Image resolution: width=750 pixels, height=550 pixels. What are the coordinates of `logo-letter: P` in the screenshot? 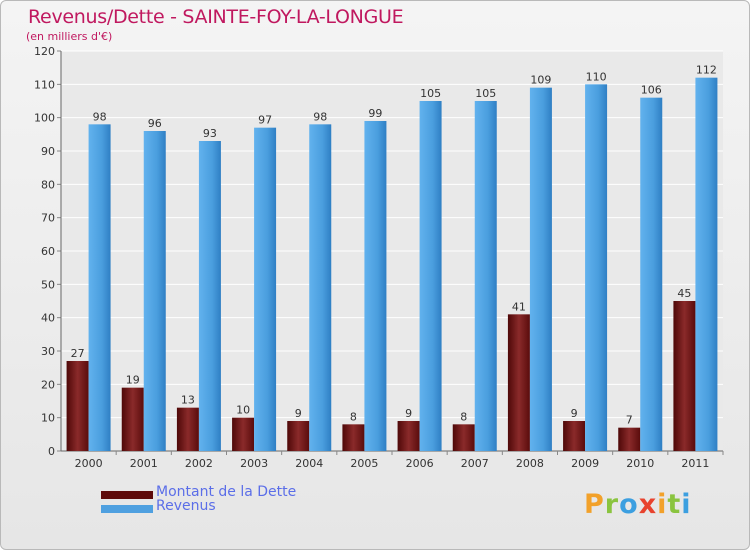 It's located at (594, 504).